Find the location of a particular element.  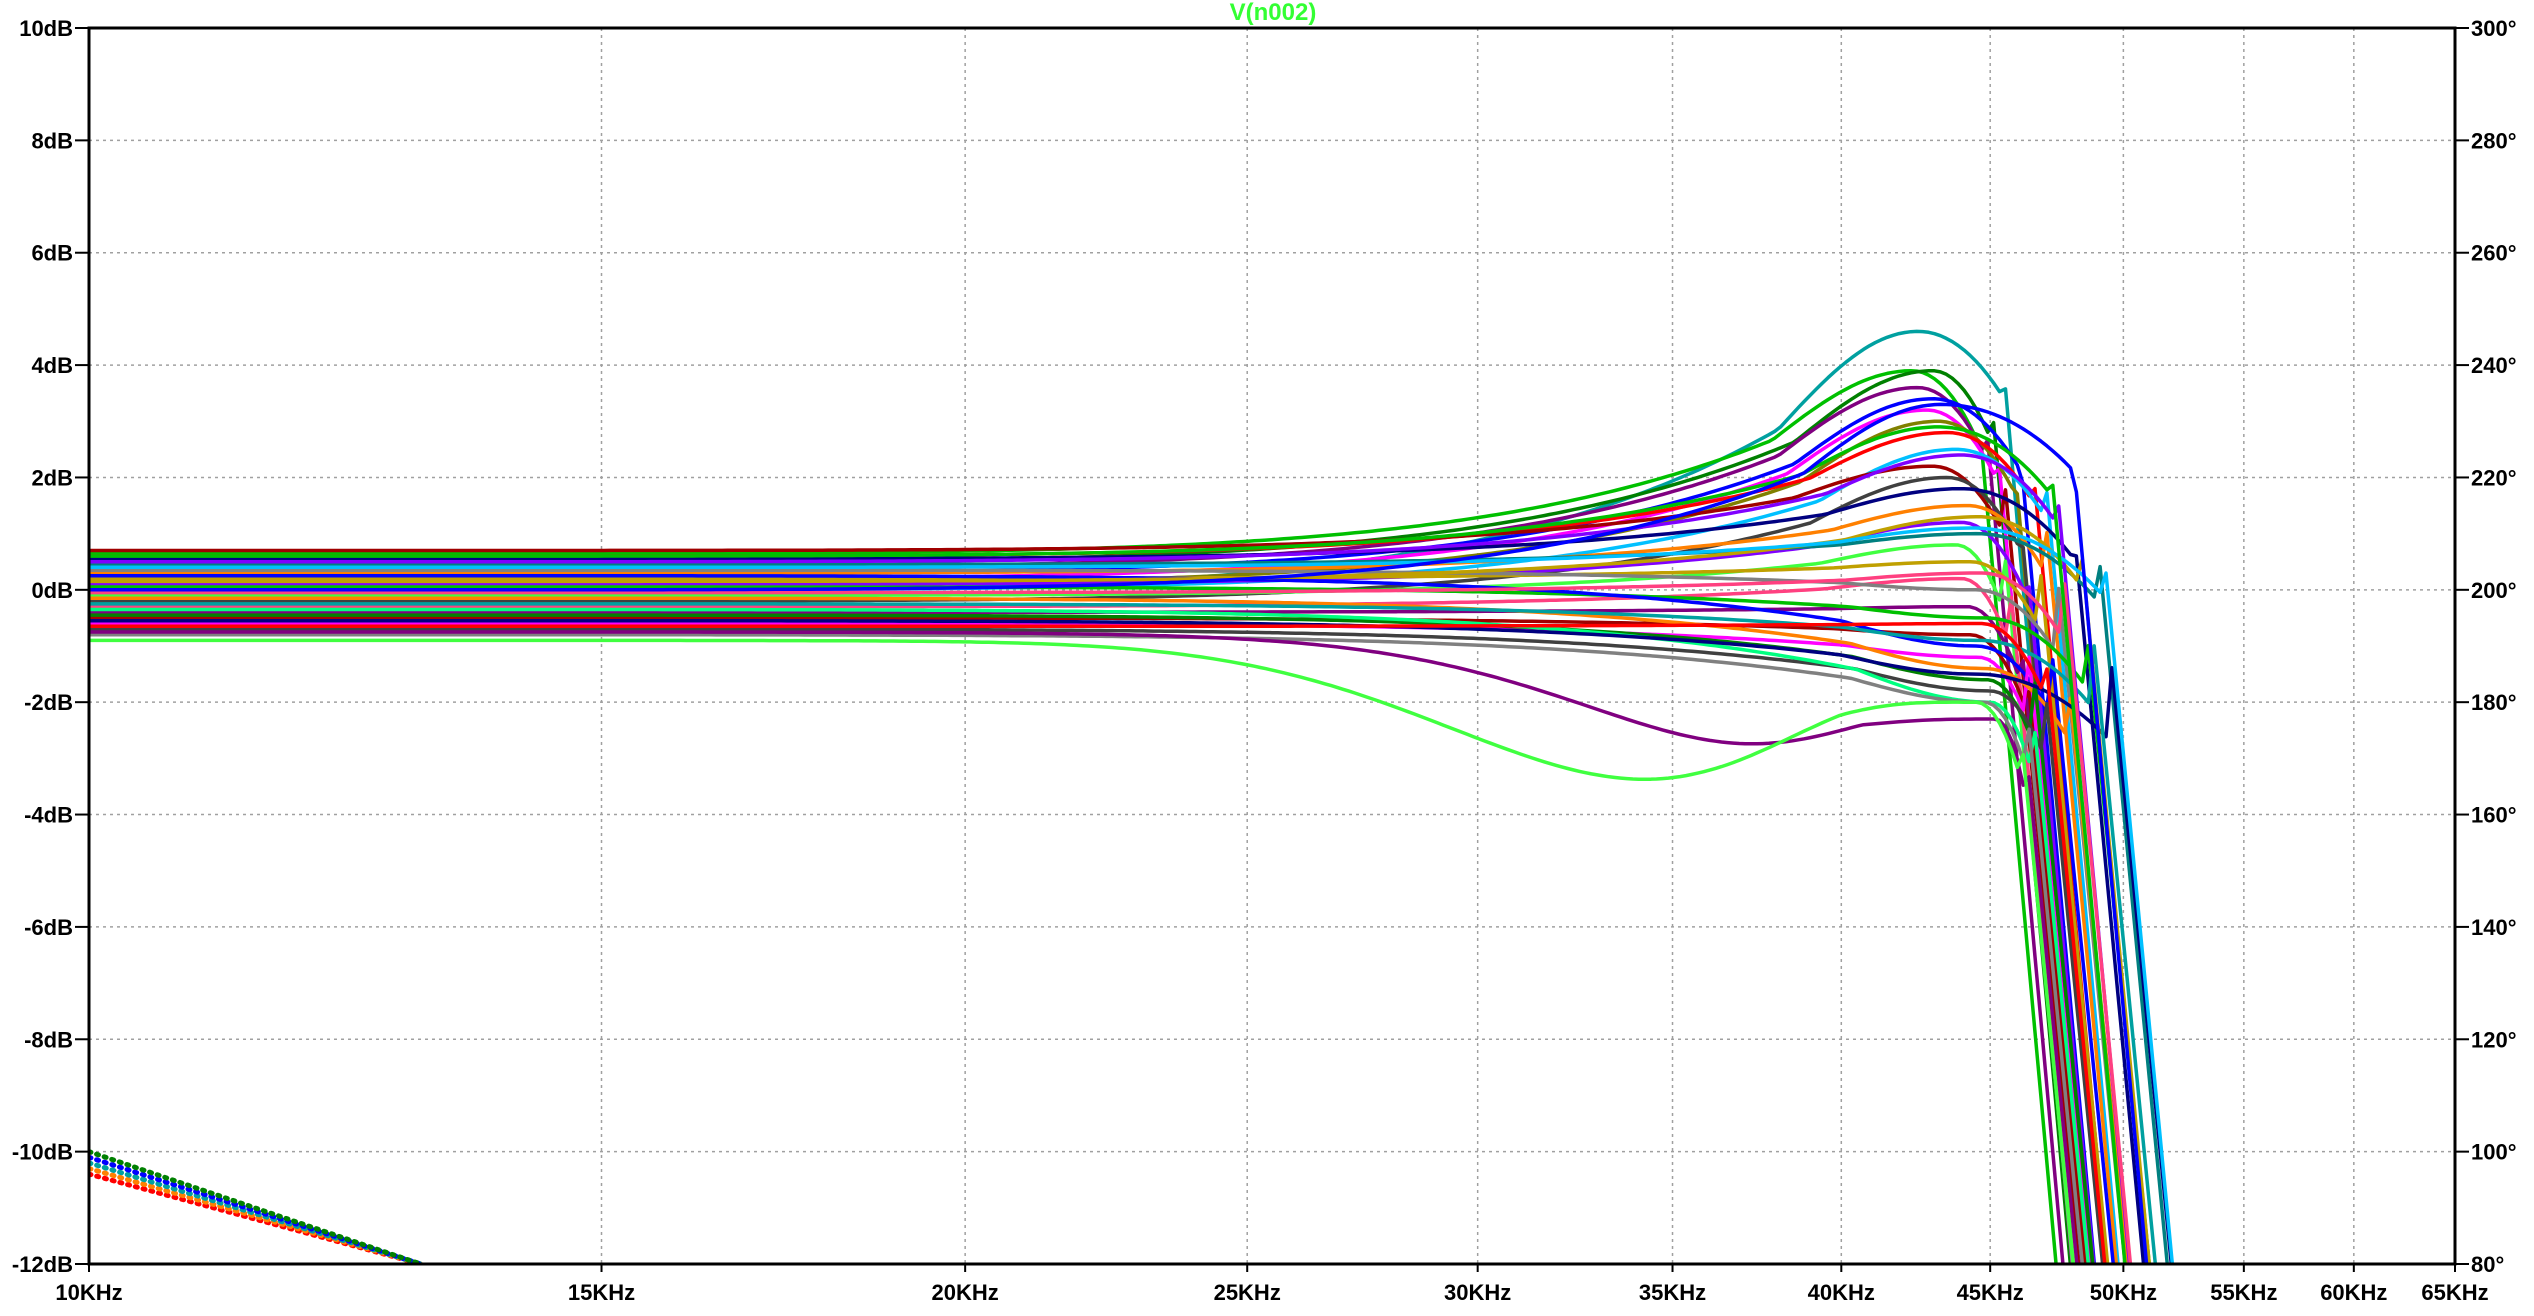

x-tick-label: 40KHz is located at coordinates (1841, 1292).